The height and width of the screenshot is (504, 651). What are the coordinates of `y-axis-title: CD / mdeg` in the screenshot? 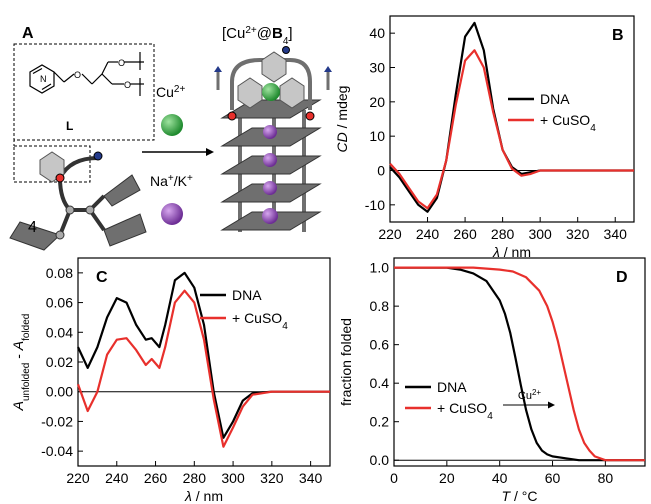 It's located at (342, 119).